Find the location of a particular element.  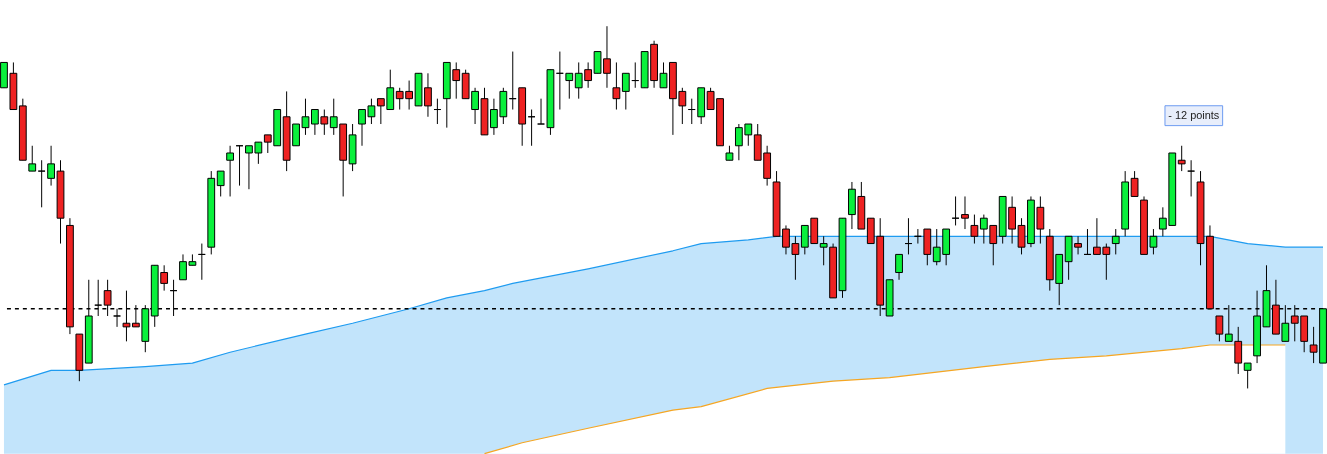

annotation: - 12 points is located at coordinates (1194, 114).